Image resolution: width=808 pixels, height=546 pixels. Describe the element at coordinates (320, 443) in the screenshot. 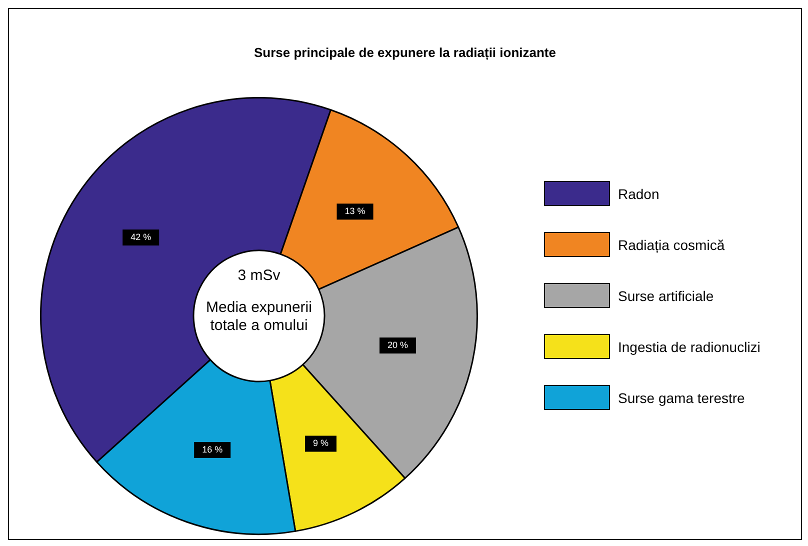

I see `data-label: 9 %` at that location.